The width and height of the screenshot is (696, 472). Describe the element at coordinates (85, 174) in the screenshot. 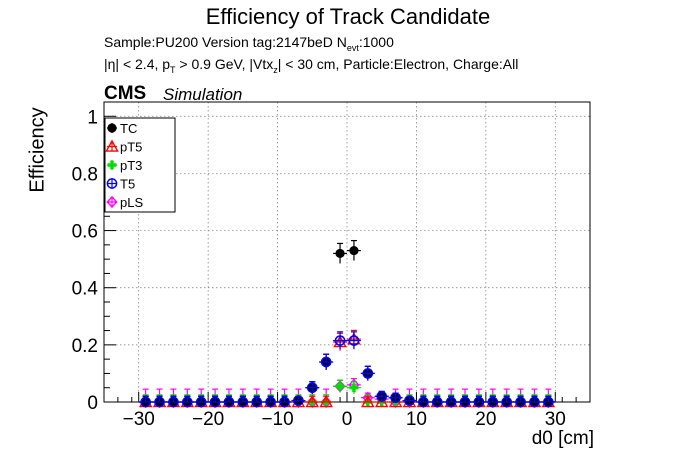

I see `y-tick-label: 0.8` at that location.